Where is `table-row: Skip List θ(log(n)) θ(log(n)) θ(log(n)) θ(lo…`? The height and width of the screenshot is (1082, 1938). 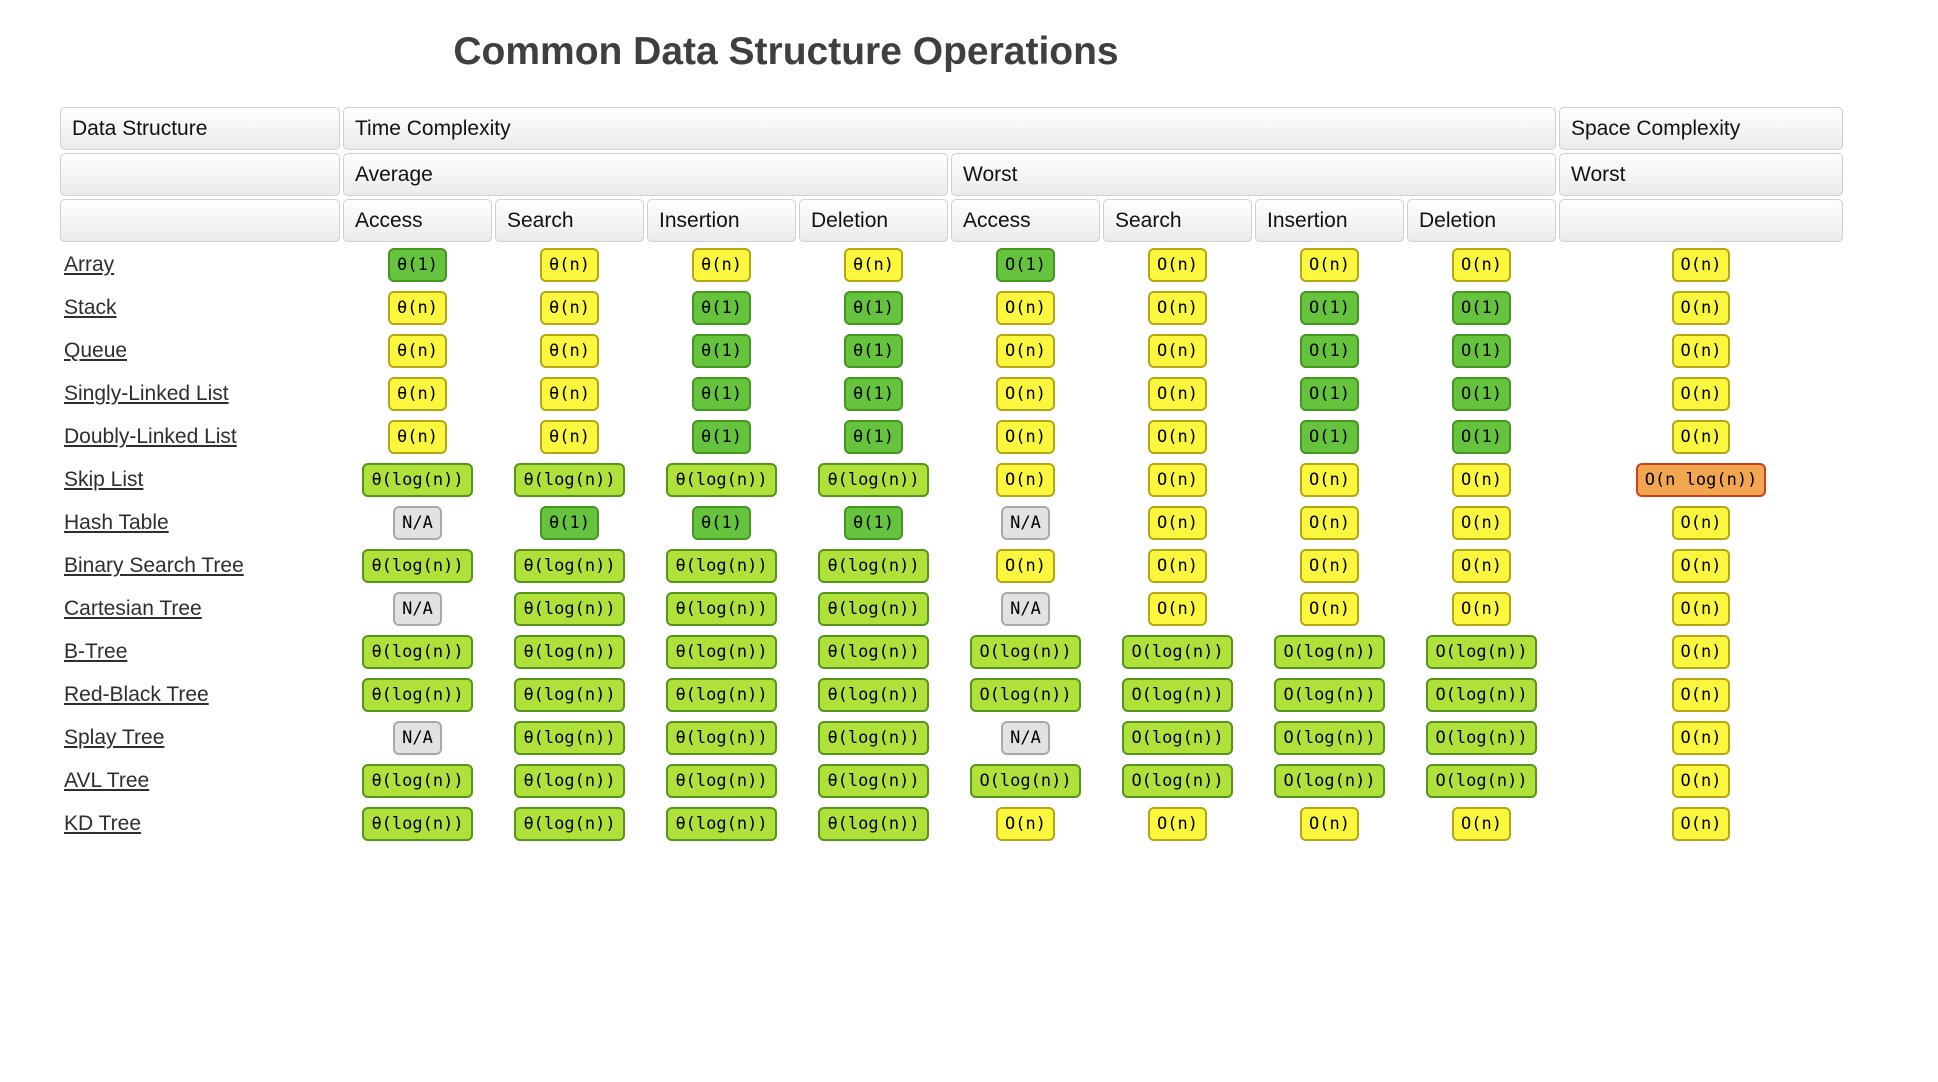 table-row: Skip List θ(log(n)) θ(log(n)) θ(log(n)) θ(lo… is located at coordinates (951, 480).